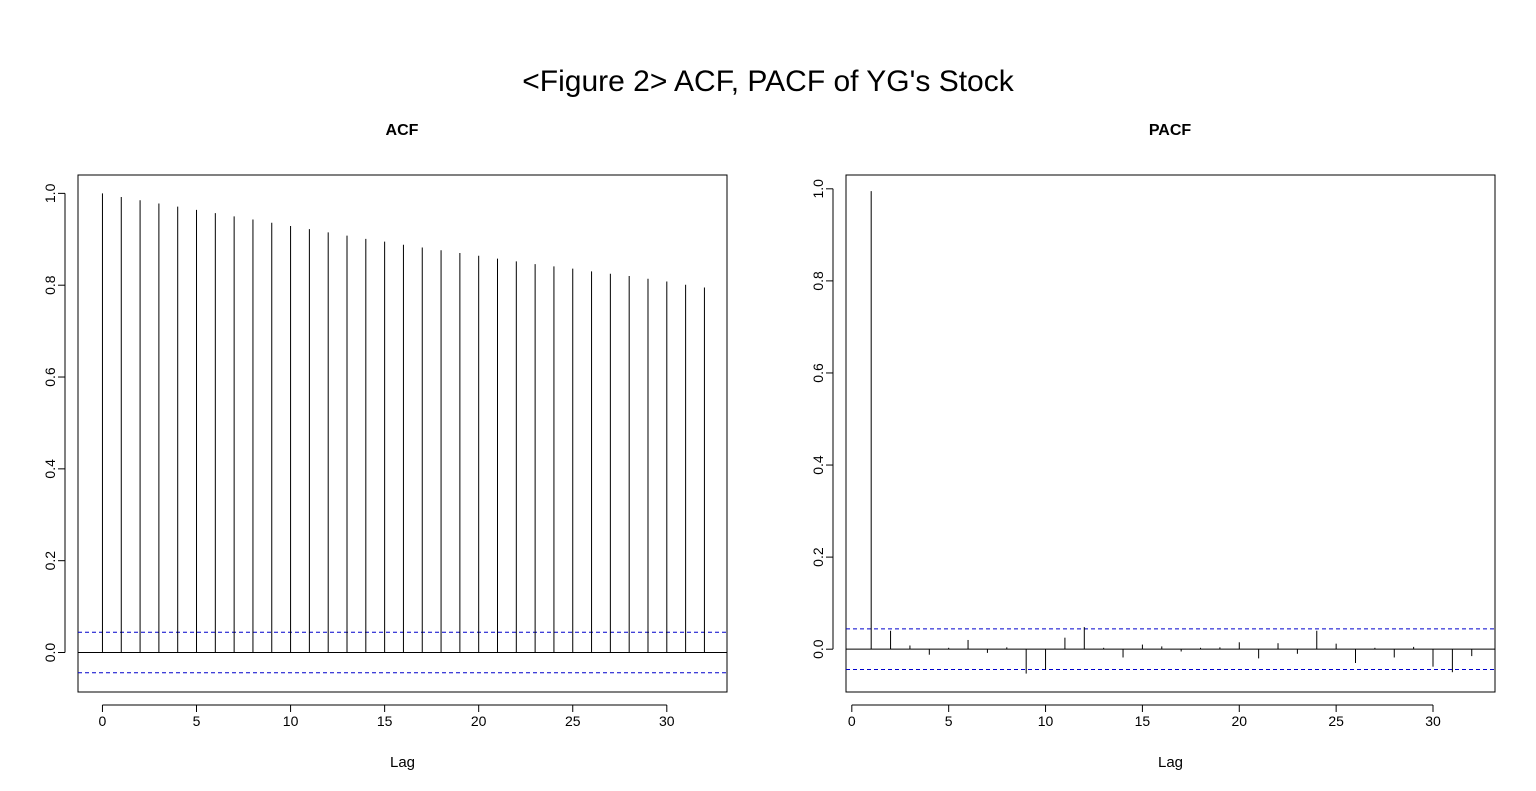 The width and height of the screenshot is (1536, 791). I want to click on figure-title: <Figure 2> ACF, PACF of YG's Stock, so click(768, 81).